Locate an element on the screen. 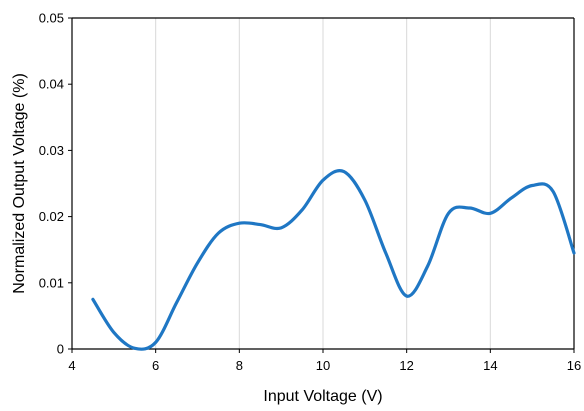 The image size is (584, 411). y-tick-label: 0.04 is located at coordinates (51, 84).